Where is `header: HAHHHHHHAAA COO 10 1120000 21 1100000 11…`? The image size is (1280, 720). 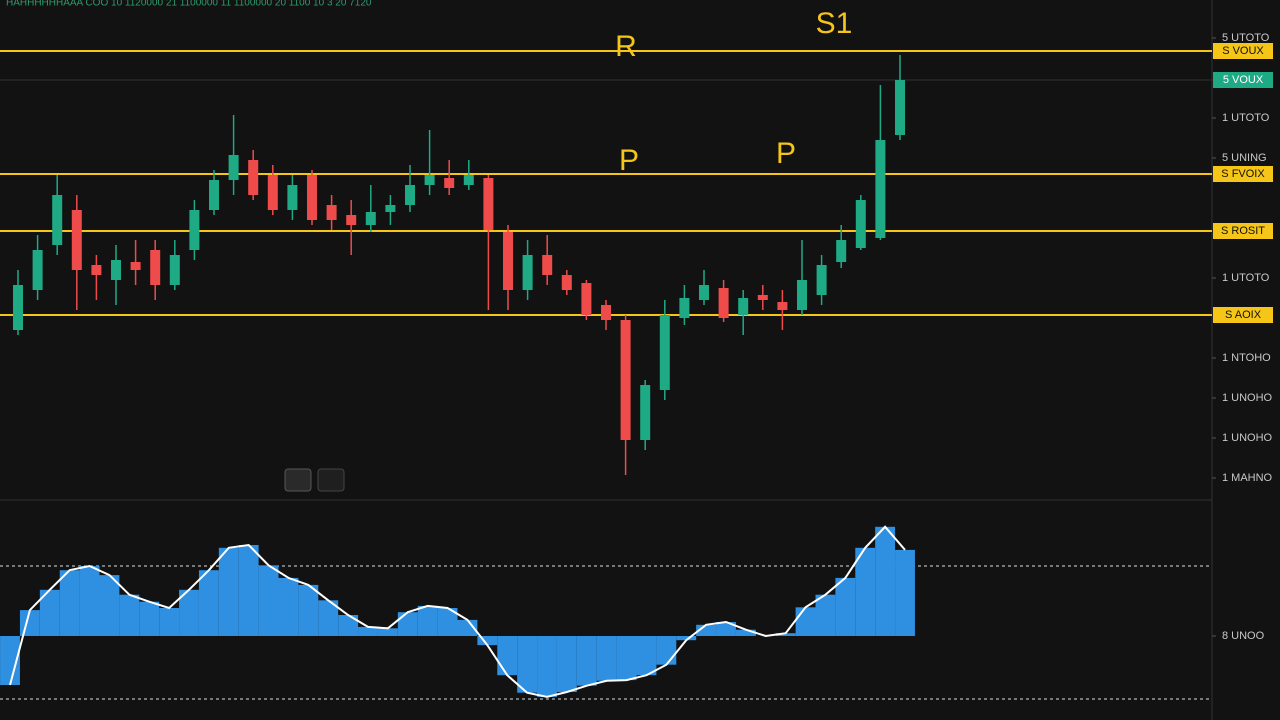
header: HAHHHHHHAAA COO 10 1120000 21 1100000 11… is located at coordinates (189, 4).